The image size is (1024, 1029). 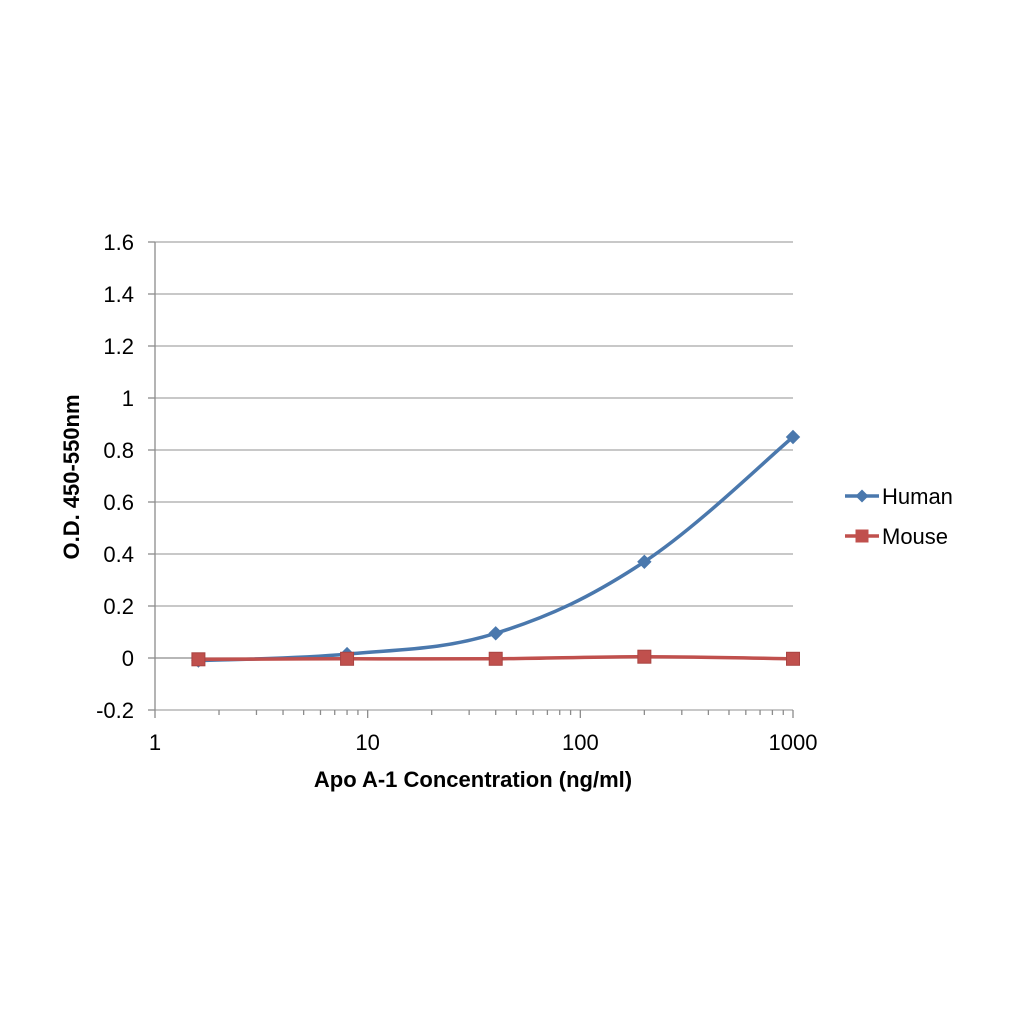 I want to click on y-tick-label: 1, so click(x=128, y=398).